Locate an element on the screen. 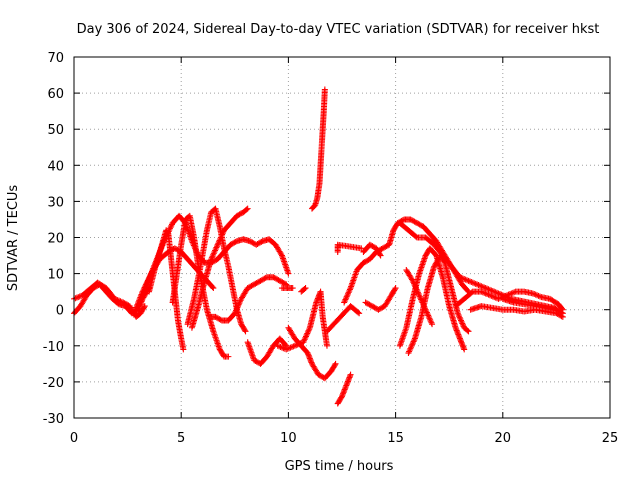 The image size is (640, 480). x-tick-label: 10 is located at coordinates (288, 438).